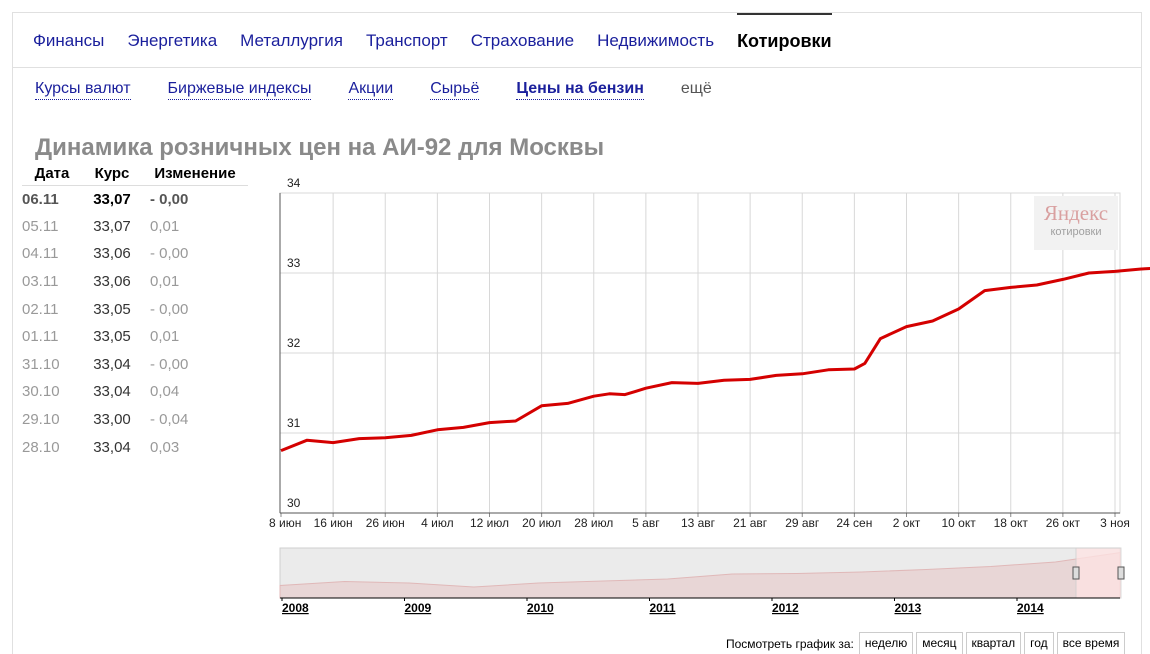 The height and width of the screenshot is (654, 1150). I want to click on navigator-year-label: 2010, so click(540, 608).